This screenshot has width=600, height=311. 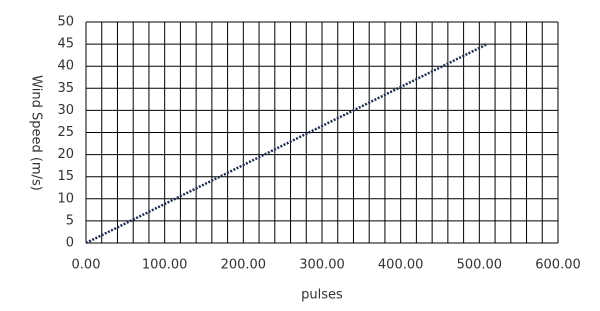 What do you see at coordinates (65, 132) in the screenshot?
I see `y-tick-label: 25` at bounding box center [65, 132].